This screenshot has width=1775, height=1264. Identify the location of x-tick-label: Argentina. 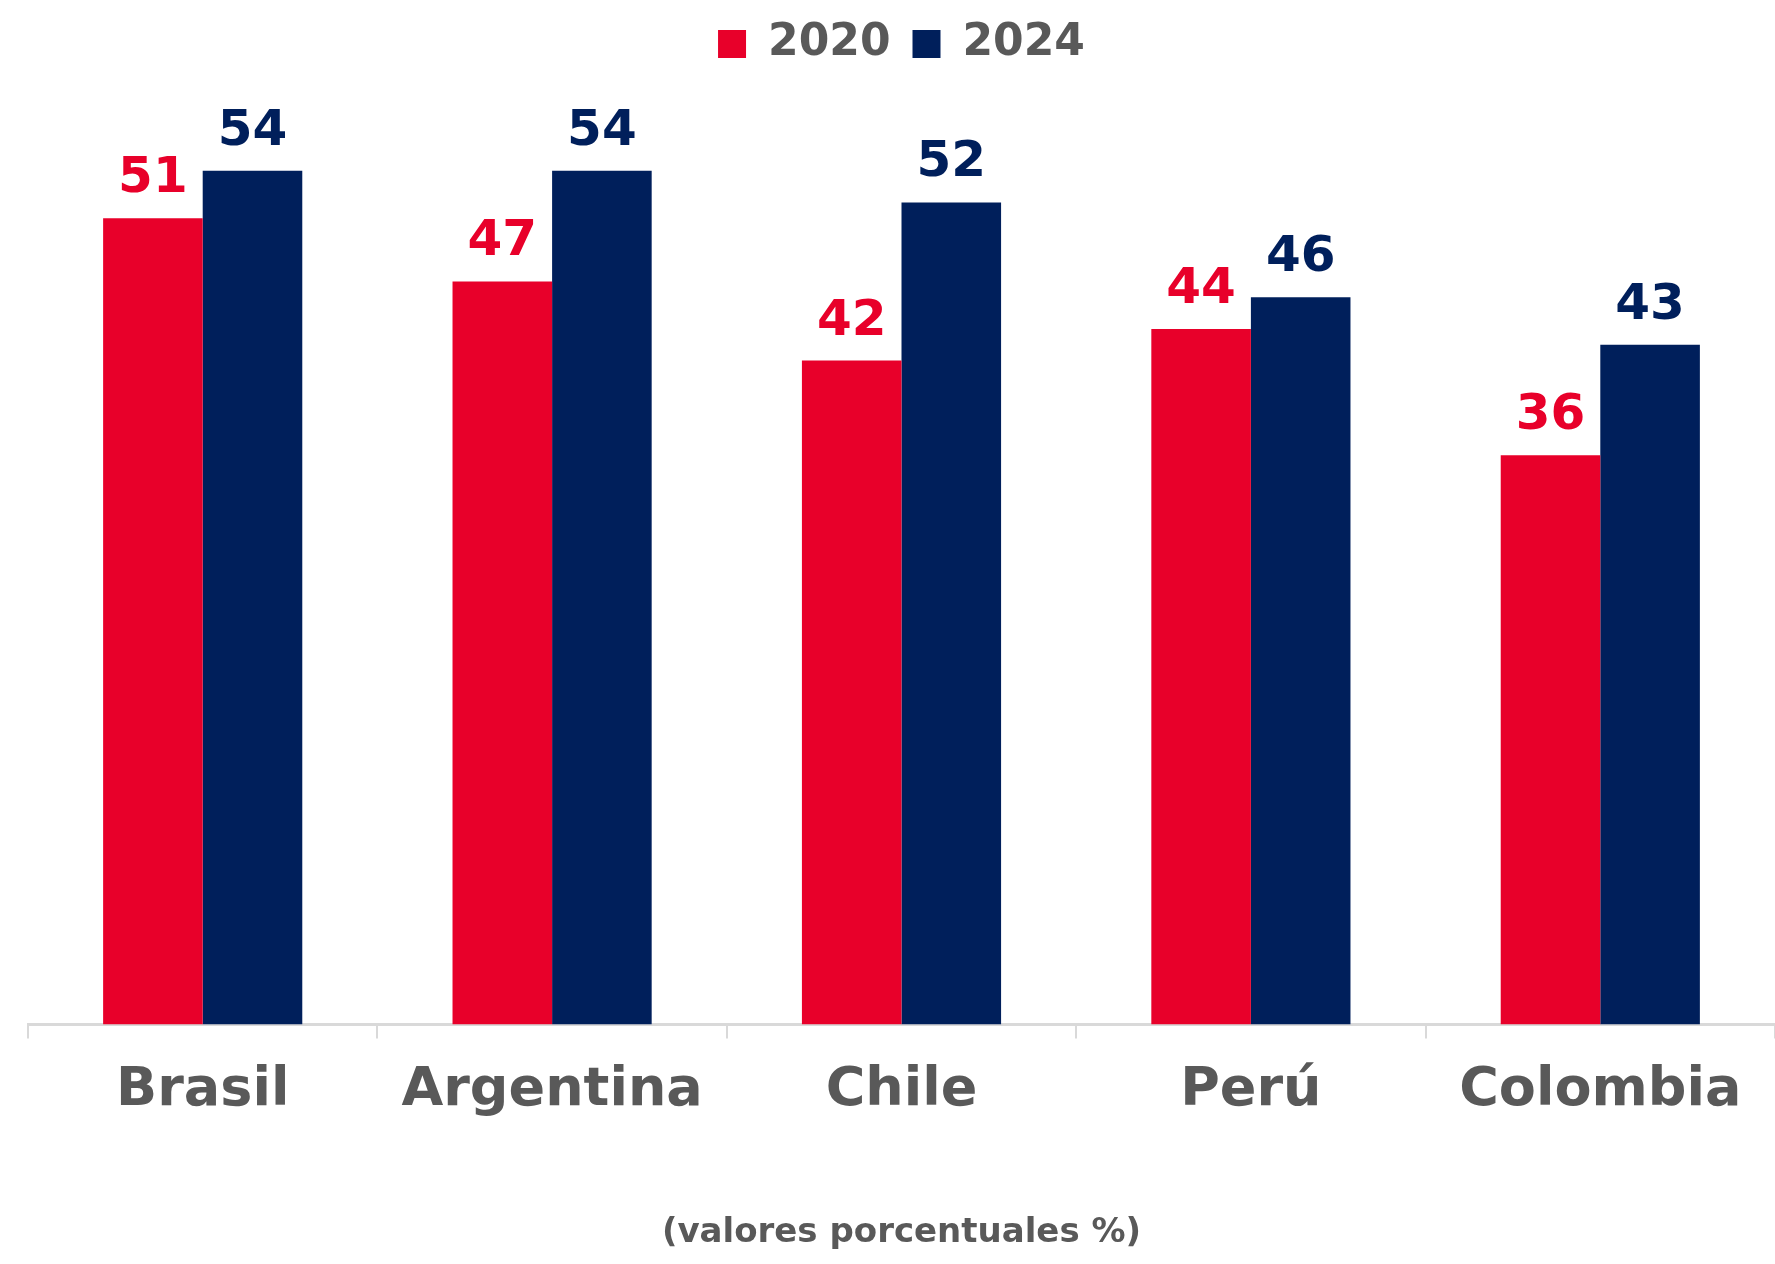
(552, 1086).